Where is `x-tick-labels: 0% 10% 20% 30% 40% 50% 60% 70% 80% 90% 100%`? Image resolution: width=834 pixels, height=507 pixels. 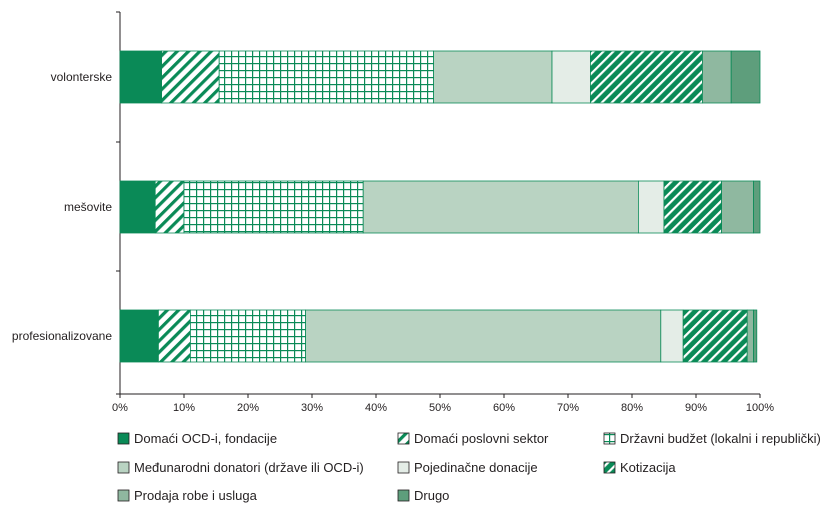 x-tick-labels: 0% 10% 20% 30% 40% 50% 60% 70% 80% 90% 100% is located at coordinates (443, 408).